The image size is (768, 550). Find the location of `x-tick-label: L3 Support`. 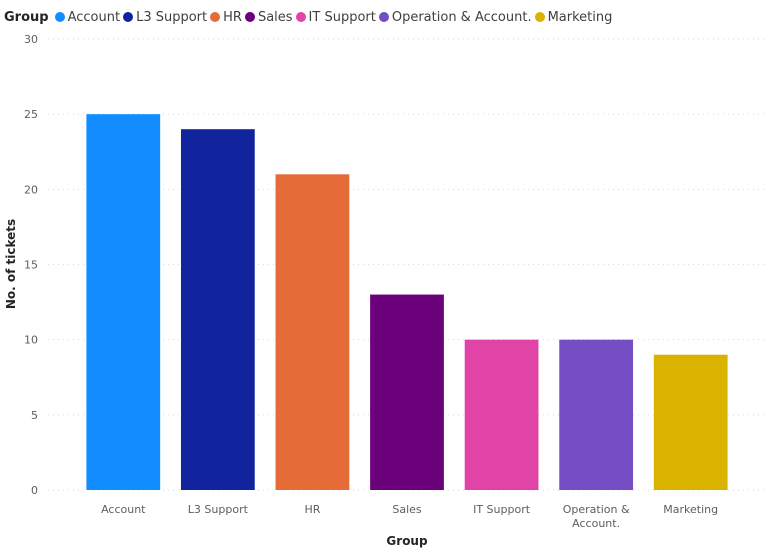

x-tick-label: L3 Support is located at coordinates (218, 509).